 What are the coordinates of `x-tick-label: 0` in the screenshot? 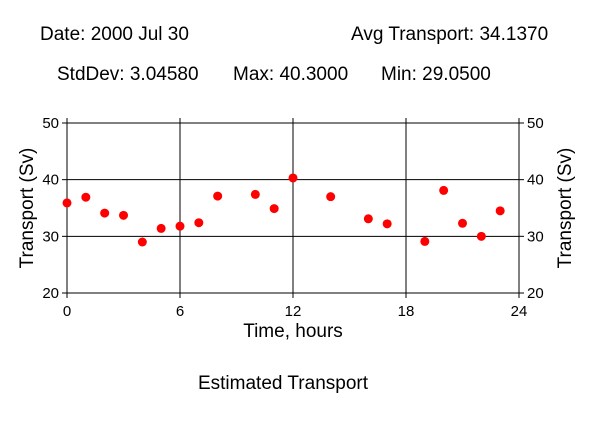 It's located at (67, 311).